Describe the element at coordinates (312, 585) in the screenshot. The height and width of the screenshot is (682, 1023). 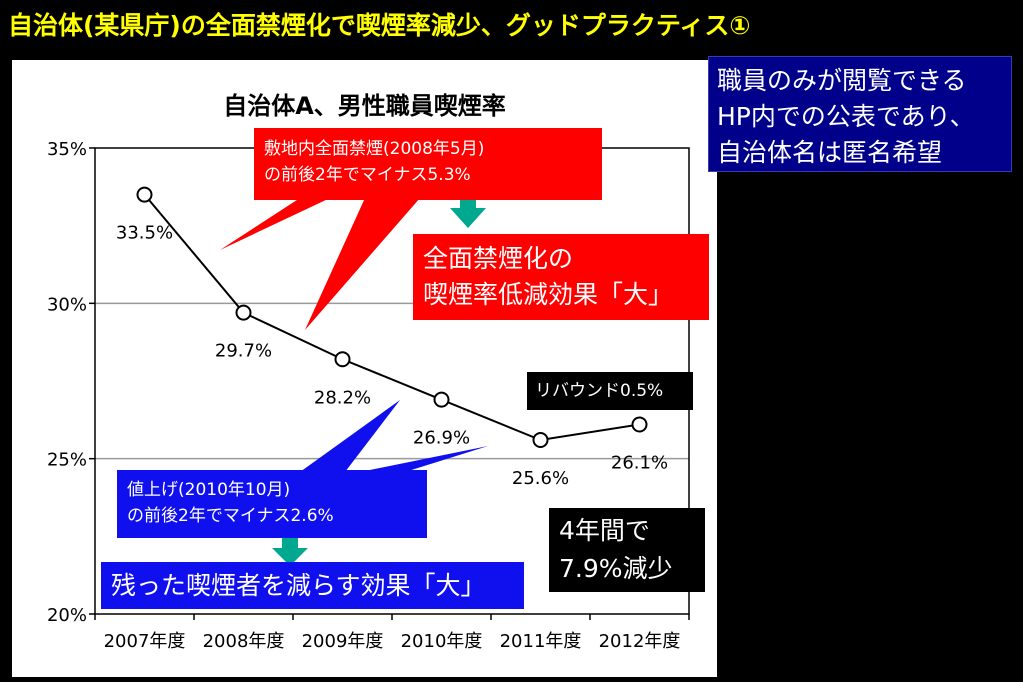
I see `price-effect-callout: 残った喫煙者を減らす効果「大」` at that location.